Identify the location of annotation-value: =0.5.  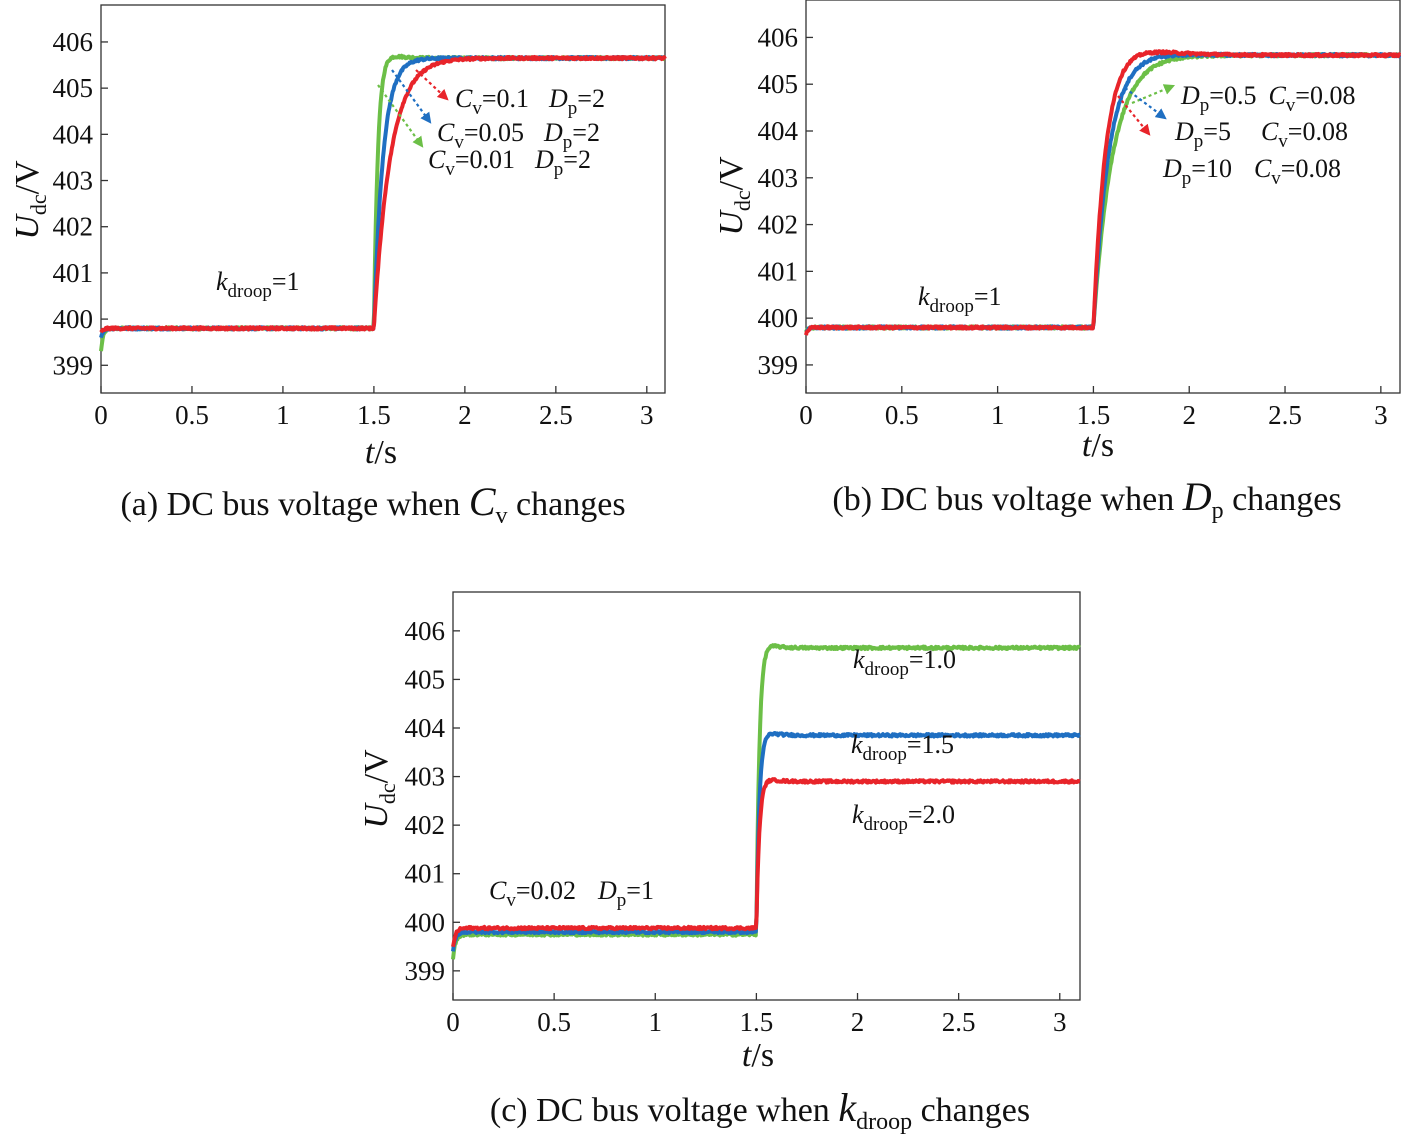
(1232, 95).